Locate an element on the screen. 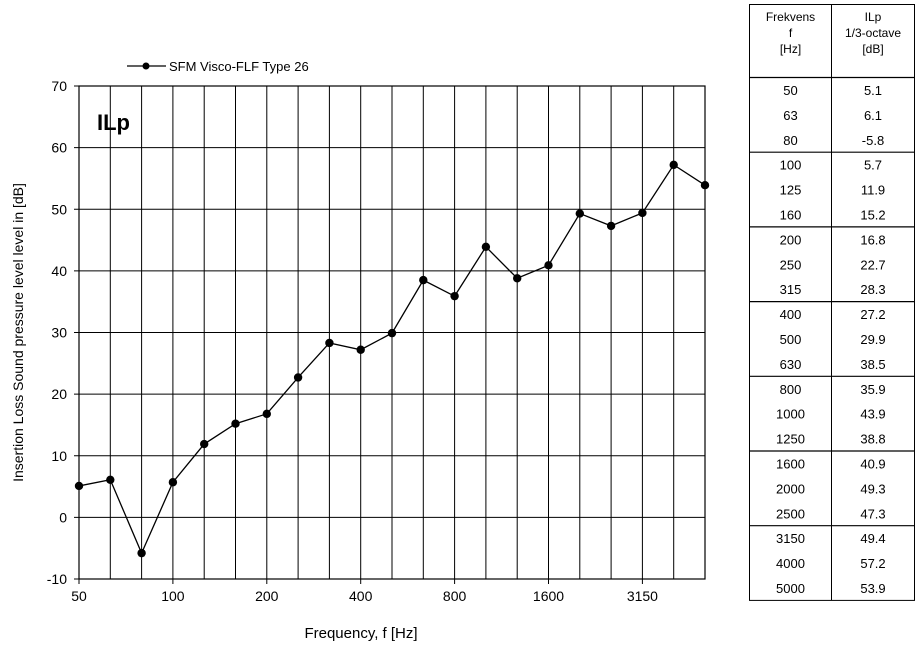  ilp-annotation: ILp is located at coordinates (113, 122).